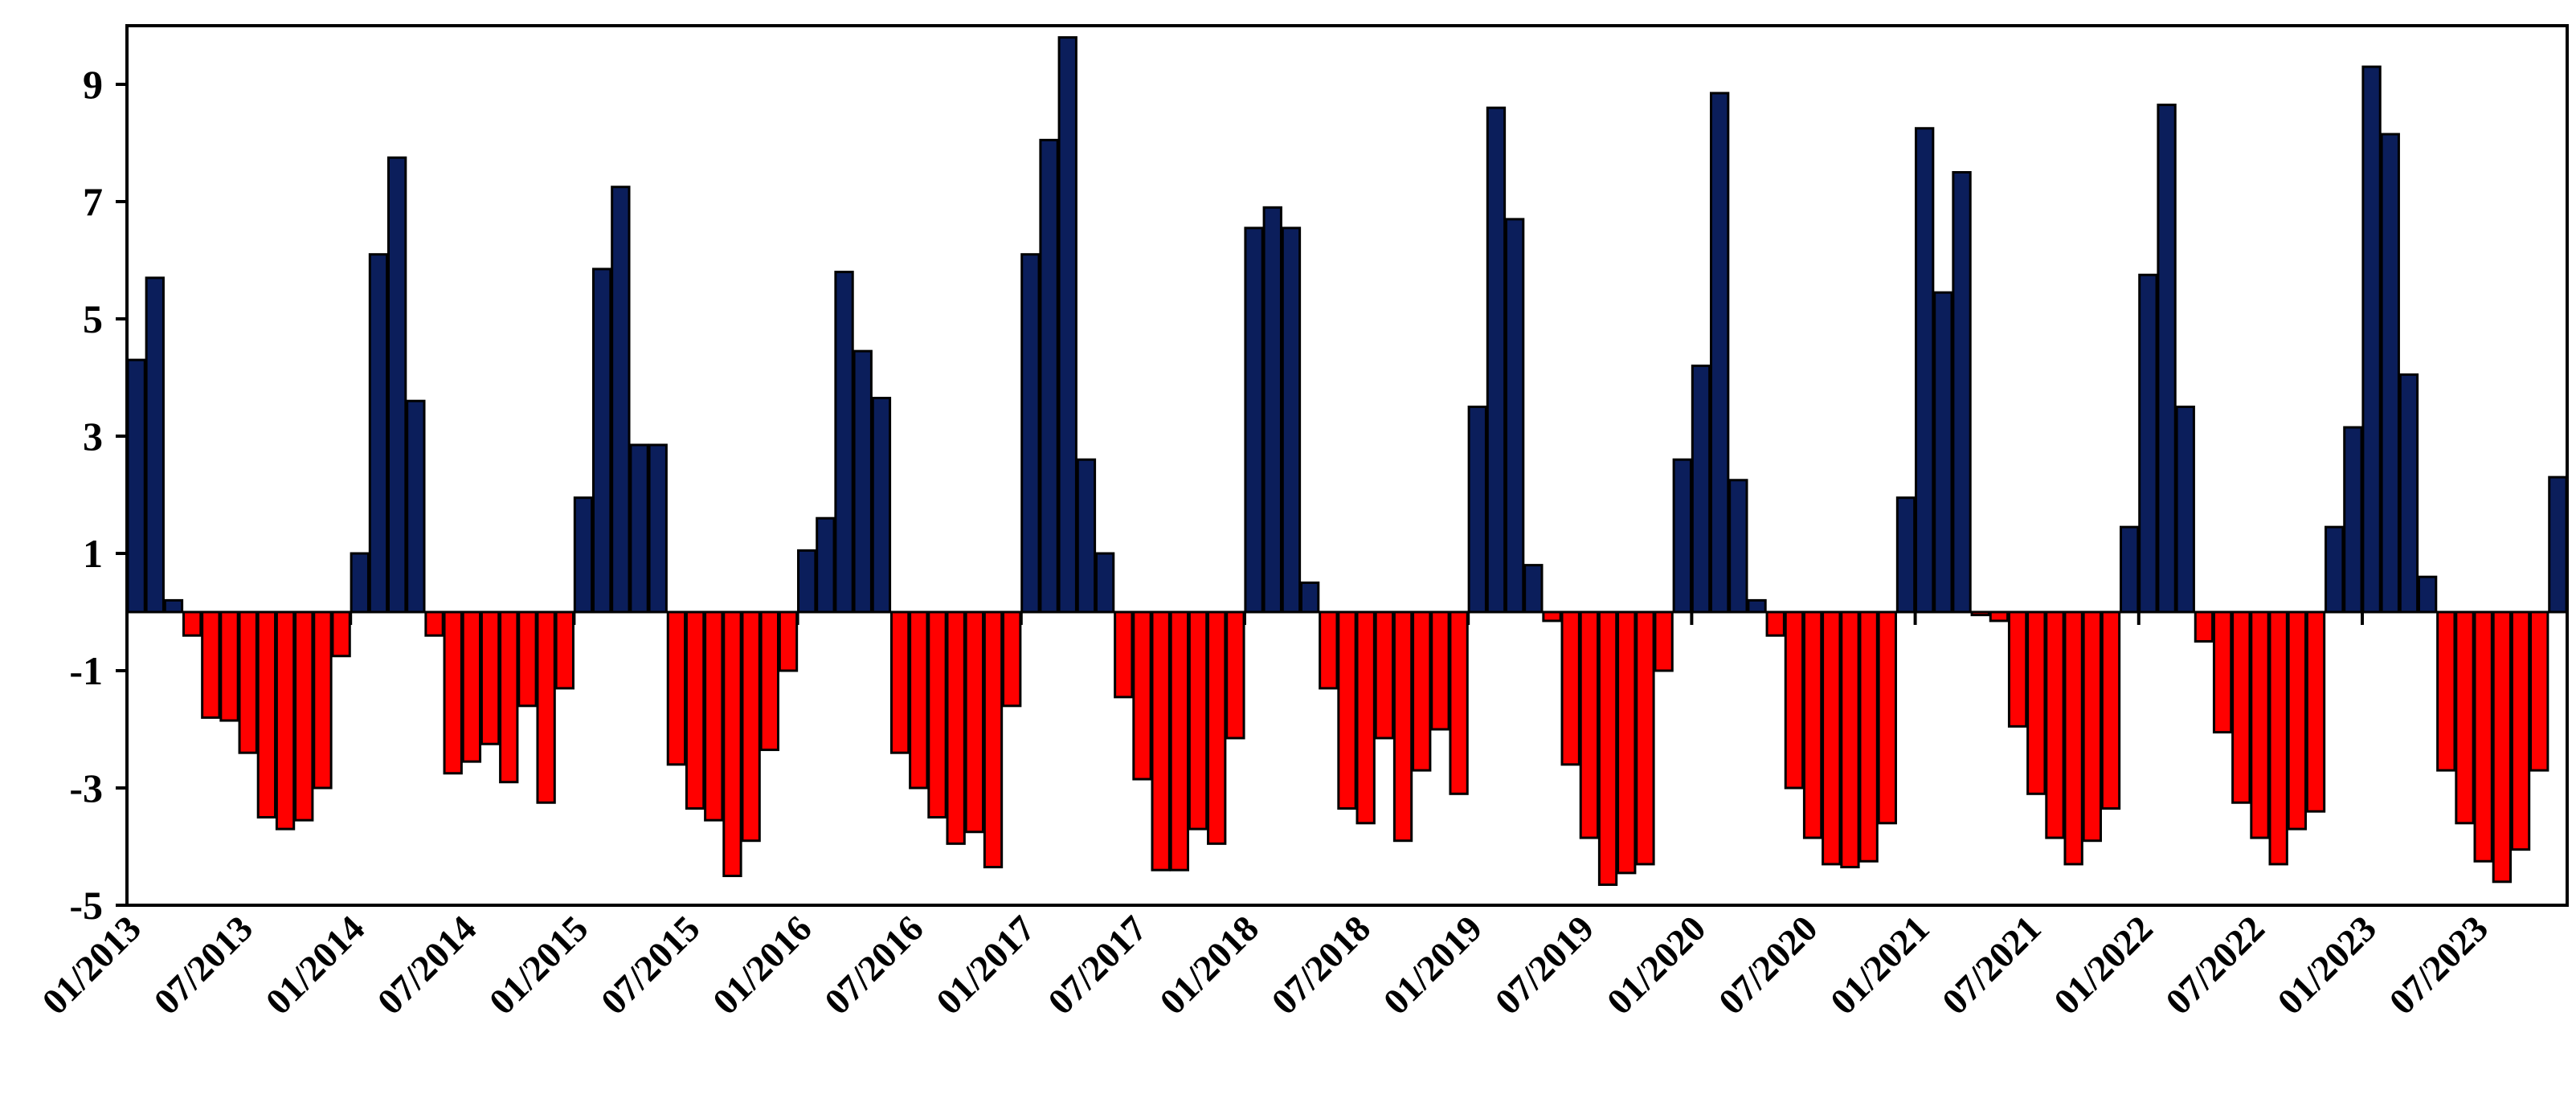 The image size is (2576, 1098). I want to click on x-tick-label: 01/2019, so click(1433, 965).